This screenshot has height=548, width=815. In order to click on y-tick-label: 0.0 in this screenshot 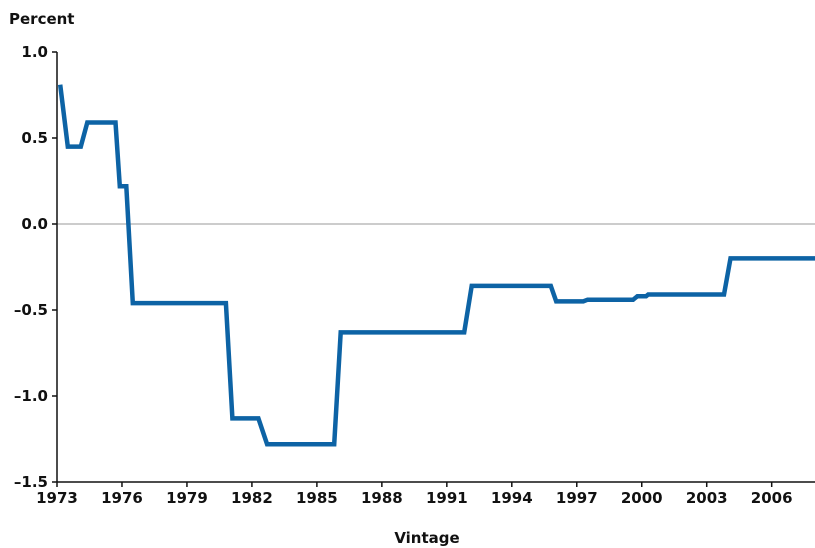, I will do `click(34, 224)`.